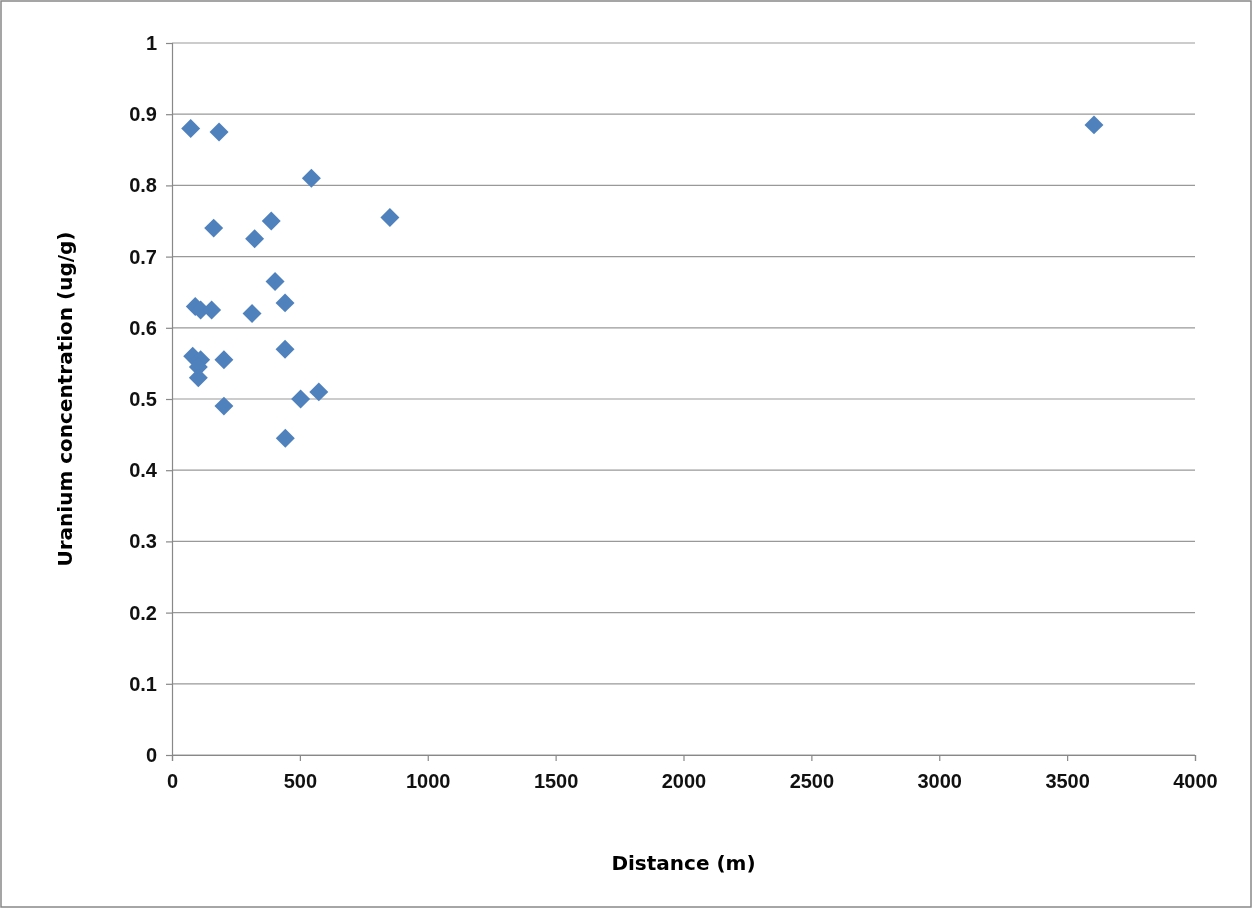  What do you see at coordinates (143, 683) in the screenshot?
I see `y-tick-label: 0.1` at bounding box center [143, 683].